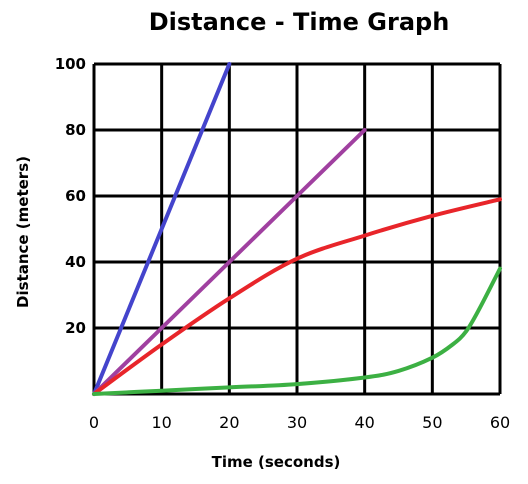 The width and height of the screenshot is (528, 484). Describe the element at coordinates (364, 422) in the screenshot. I see `x-tick-label: 40` at that location.